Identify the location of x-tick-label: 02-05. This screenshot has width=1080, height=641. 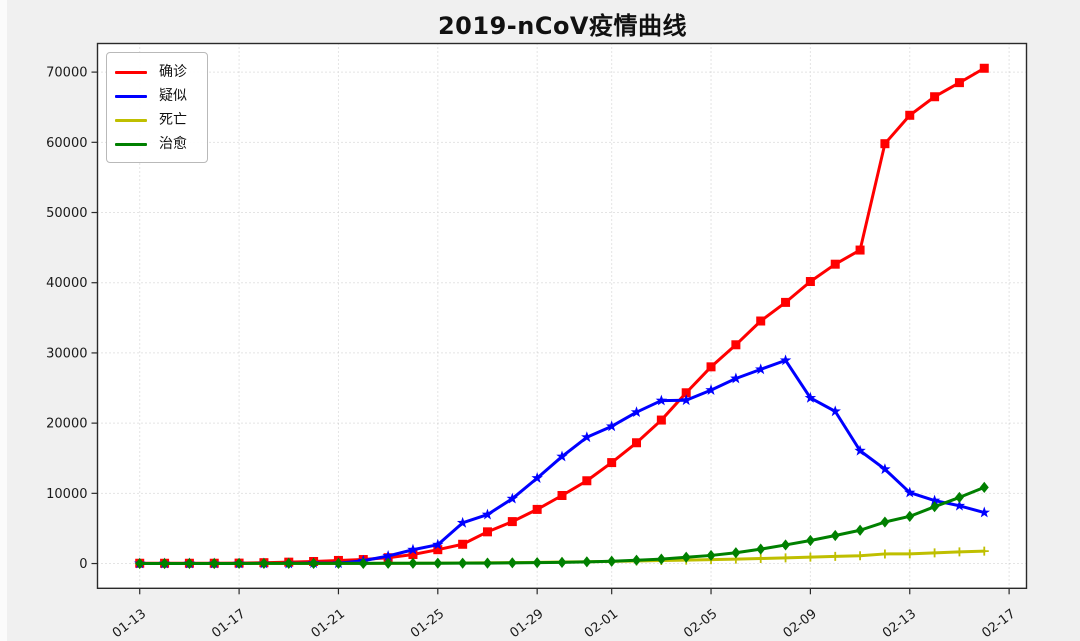
(700, 624).